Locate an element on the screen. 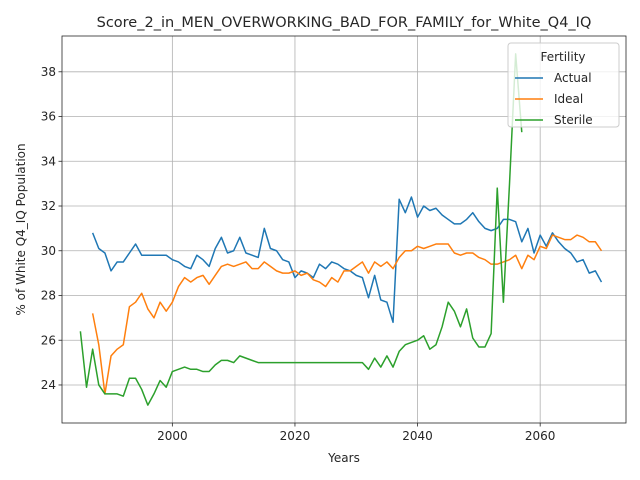 This screenshot has height=480, width=640. x-axis-ticks: 2000 2020 2040 2060 is located at coordinates (356, 433).